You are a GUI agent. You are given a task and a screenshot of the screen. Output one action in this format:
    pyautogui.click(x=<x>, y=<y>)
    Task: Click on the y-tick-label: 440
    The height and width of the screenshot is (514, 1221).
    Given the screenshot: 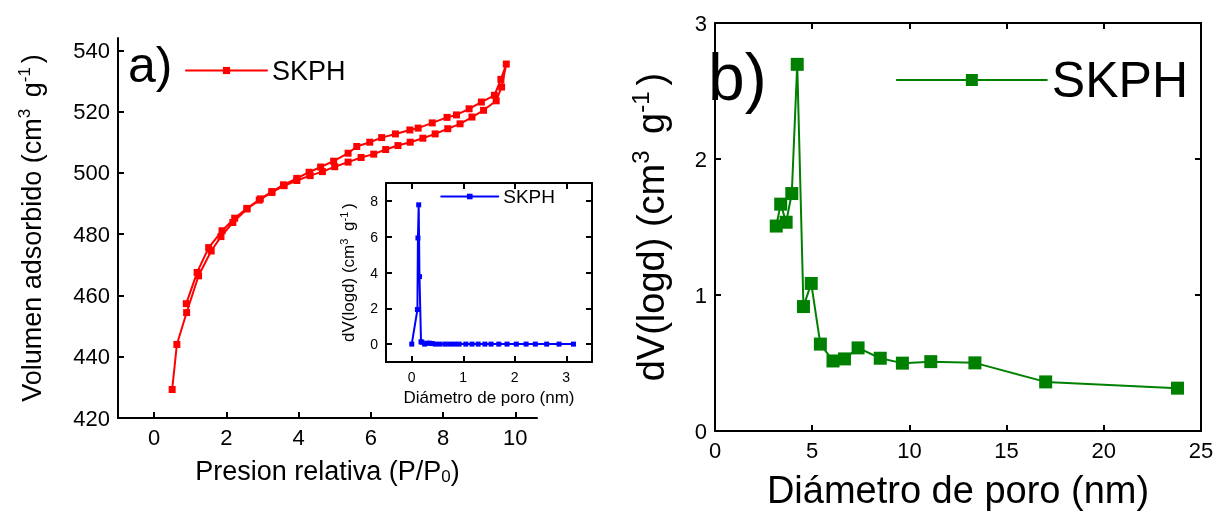 What is the action you would take?
    pyautogui.click(x=91, y=357)
    